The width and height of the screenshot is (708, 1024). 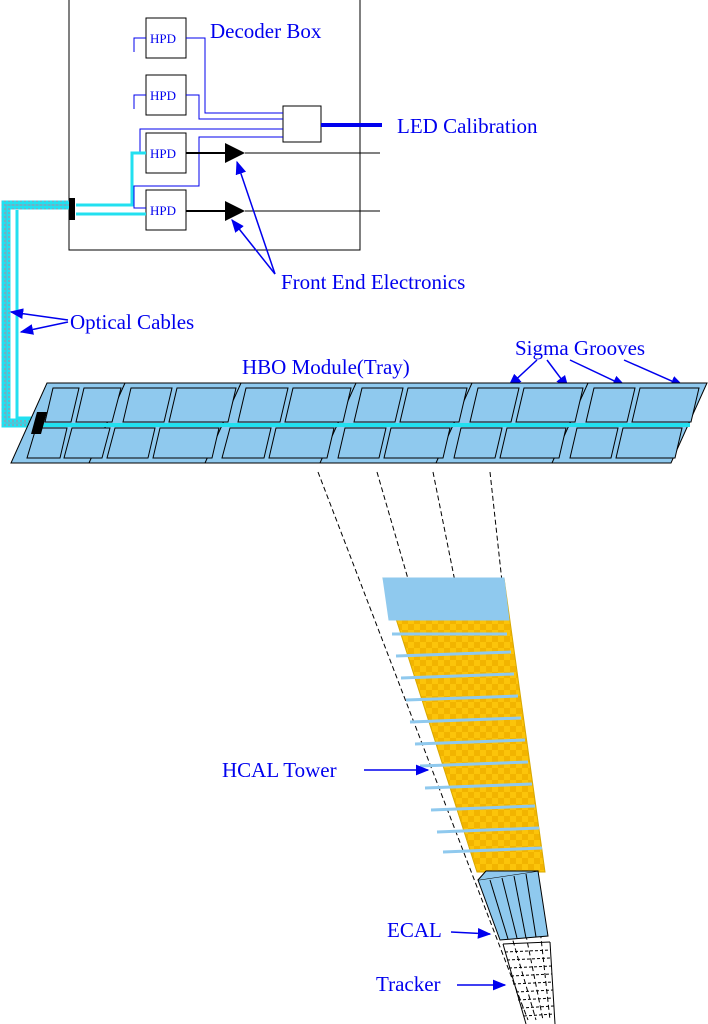 What do you see at coordinates (302, 124) in the screenshot?
I see `led-box` at bounding box center [302, 124].